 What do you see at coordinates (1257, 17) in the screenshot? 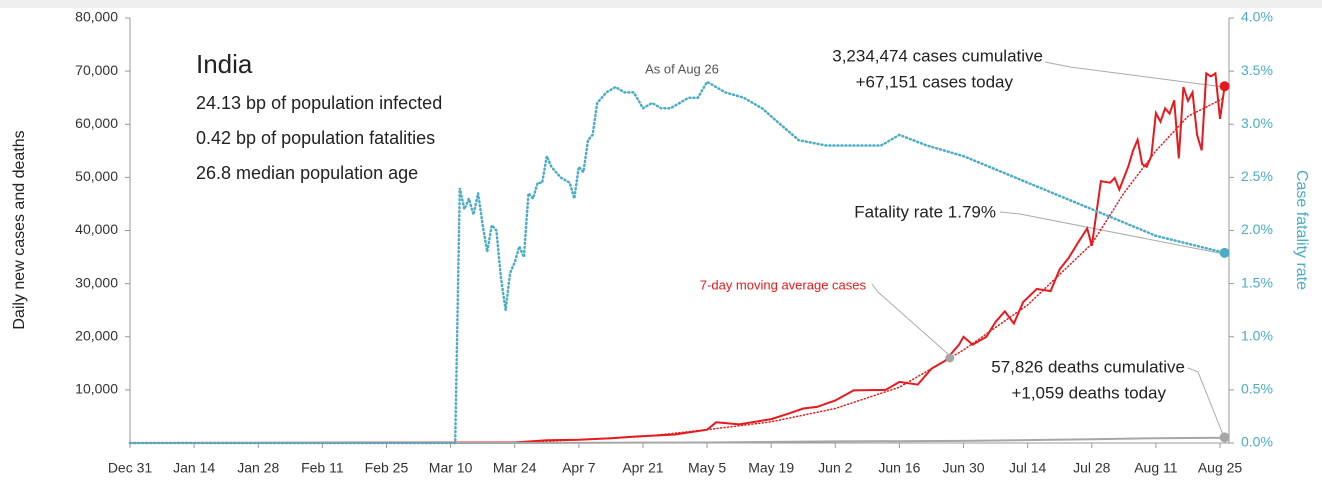
I see `y2-tick-label: 4.0%` at bounding box center [1257, 17].